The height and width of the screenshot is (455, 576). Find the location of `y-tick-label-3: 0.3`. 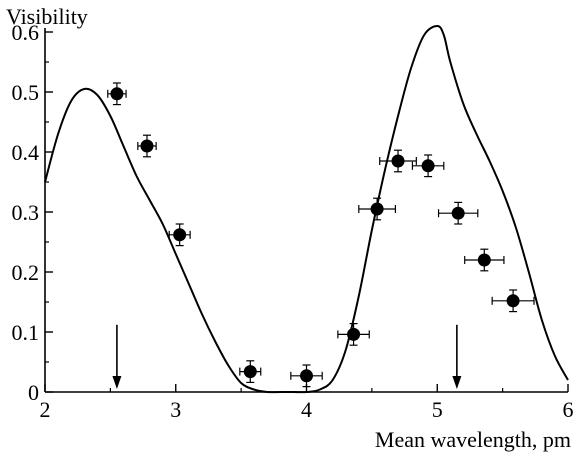

y-tick-label-3: 0.3 is located at coordinates (26, 212).